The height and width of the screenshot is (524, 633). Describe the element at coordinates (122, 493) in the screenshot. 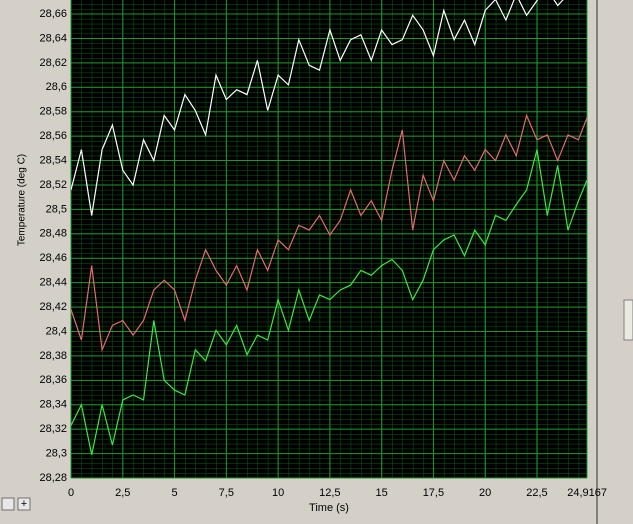

I see `x-tick-label: 2,5` at that location.